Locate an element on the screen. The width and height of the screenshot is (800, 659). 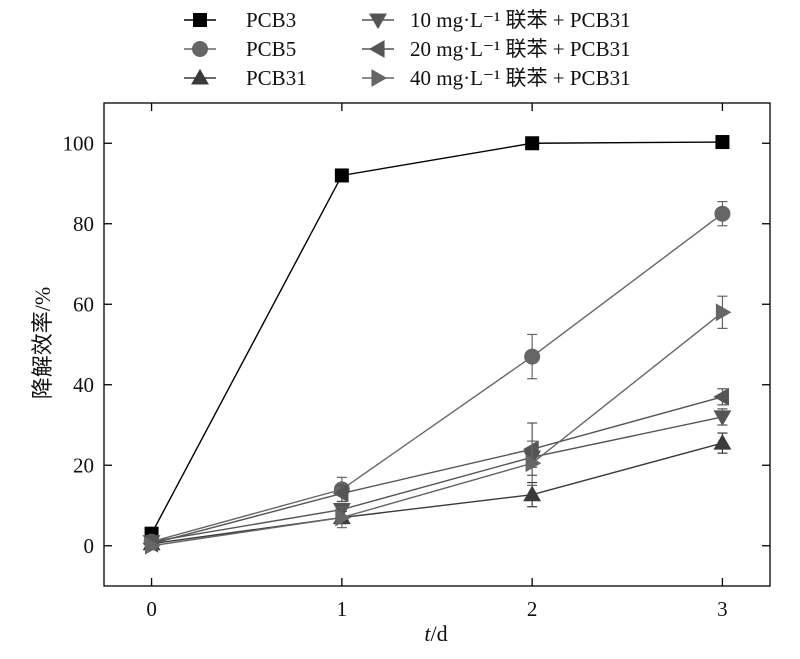
y-tick-label-40: 40 is located at coordinates (83, 385).